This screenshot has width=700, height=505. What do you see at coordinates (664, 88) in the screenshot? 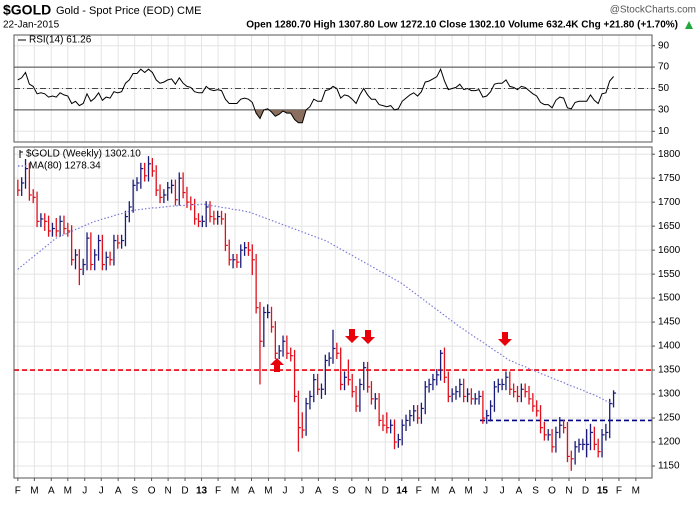
I see `y-tick-label: 50` at bounding box center [664, 88].